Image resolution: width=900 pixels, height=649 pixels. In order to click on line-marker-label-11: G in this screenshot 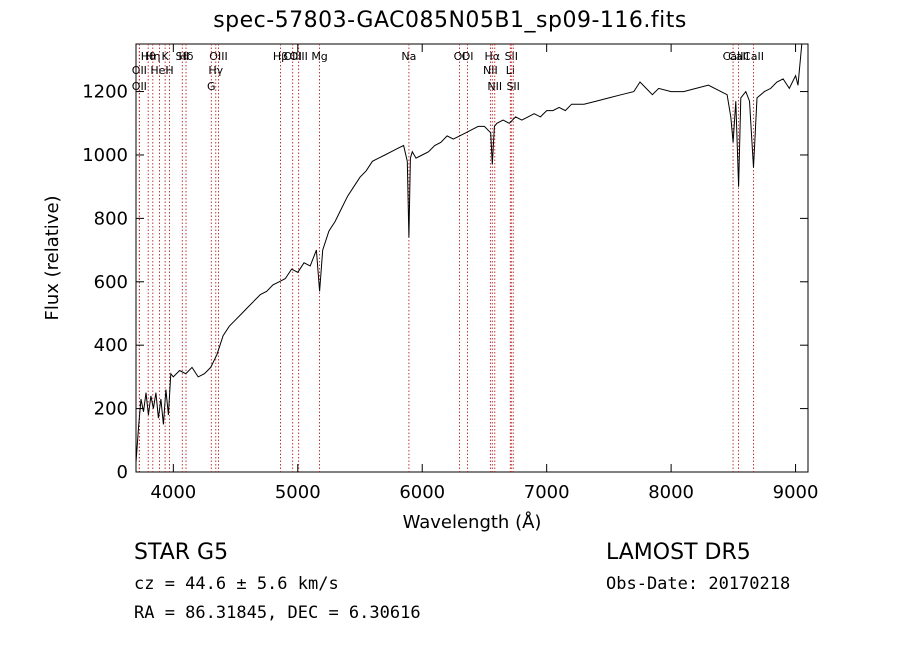, I will do `click(211, 86)`.